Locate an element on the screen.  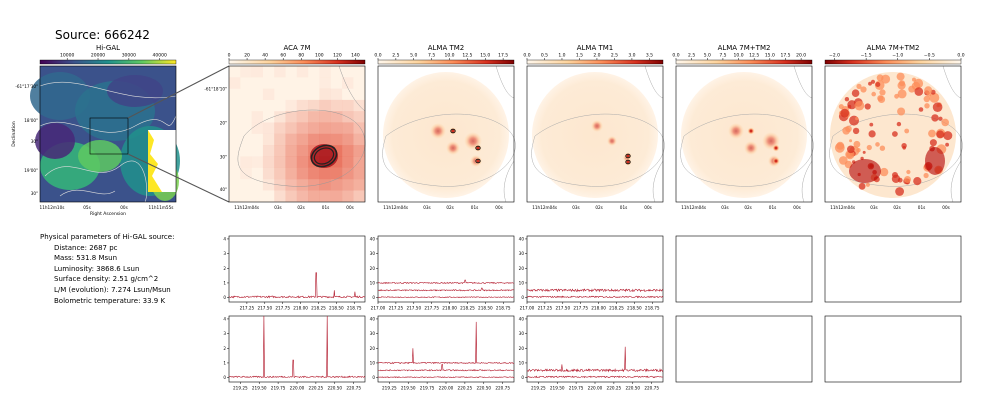
higal-x-tick-label: 11h11m55s is located at coordinates (161, 207).